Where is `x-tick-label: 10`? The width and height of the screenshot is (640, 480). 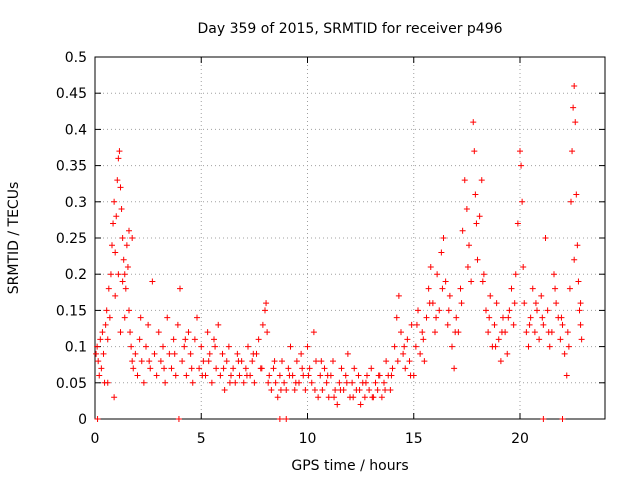
x-tick-label: 10 is located at coordinates (308, 439).